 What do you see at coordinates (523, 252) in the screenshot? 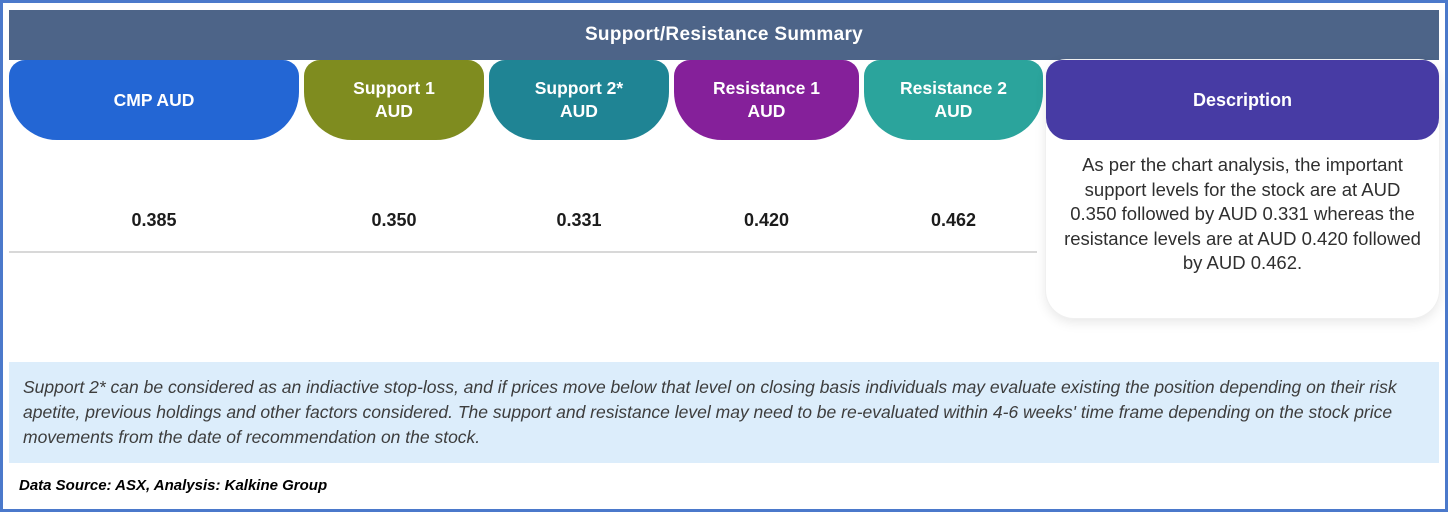
I see `row-separator-line` at bounding box center [523, 252].